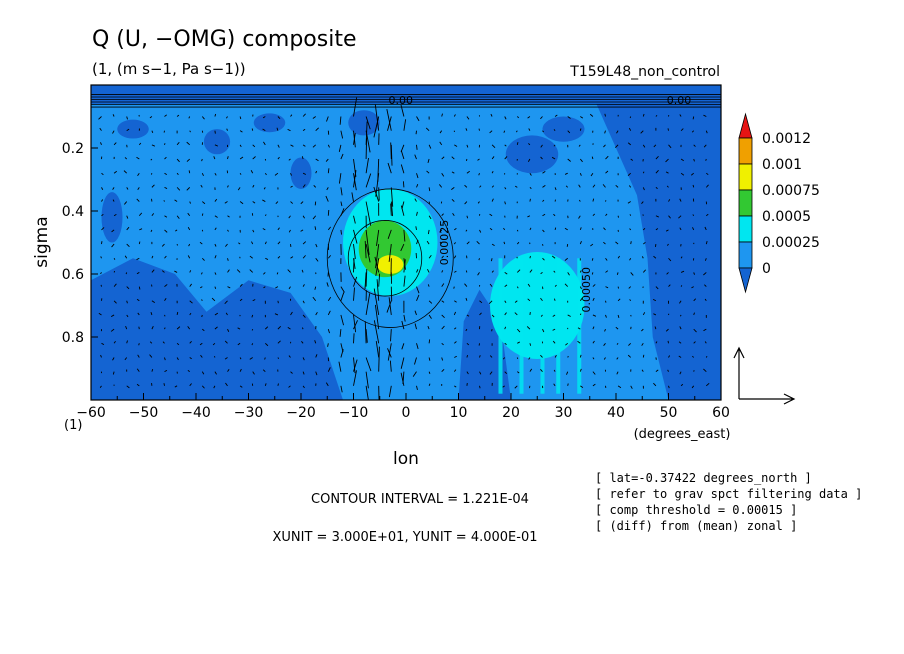  Describe the element at coordinates (224, 39) in the screenshot. I see `chart-title: Q (U, −OMG) composite` at that location.